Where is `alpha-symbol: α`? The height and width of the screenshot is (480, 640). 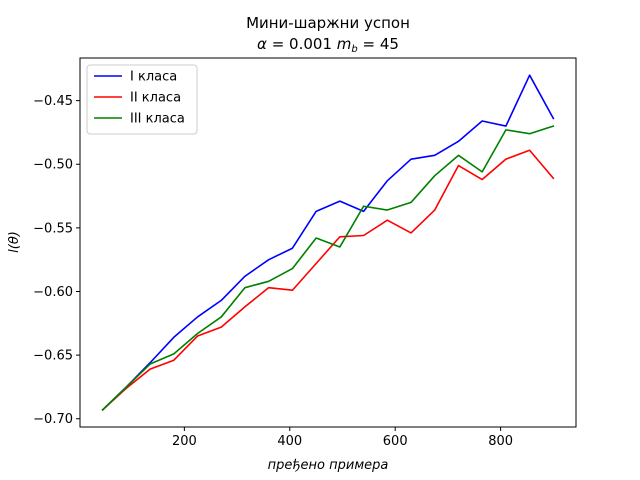
alpha-symbol: α is located at coordinates (262, 44).